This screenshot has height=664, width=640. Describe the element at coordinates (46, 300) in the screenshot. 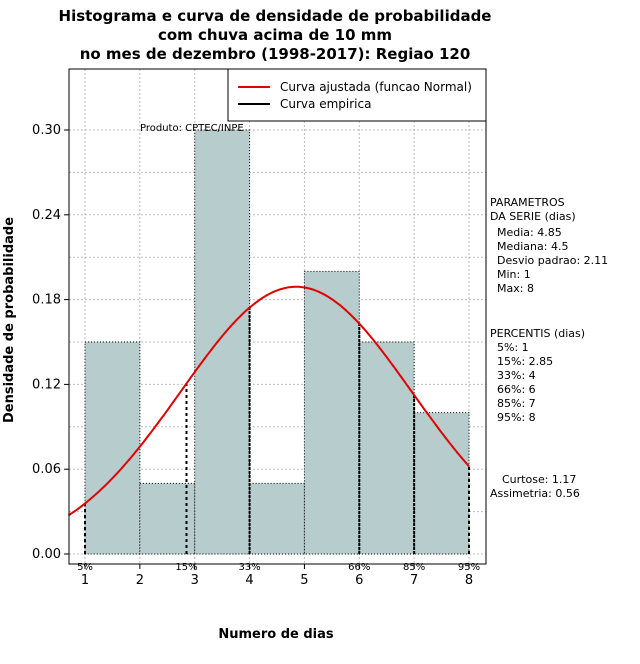

I see `y-tick-label: 0.18` at that location.